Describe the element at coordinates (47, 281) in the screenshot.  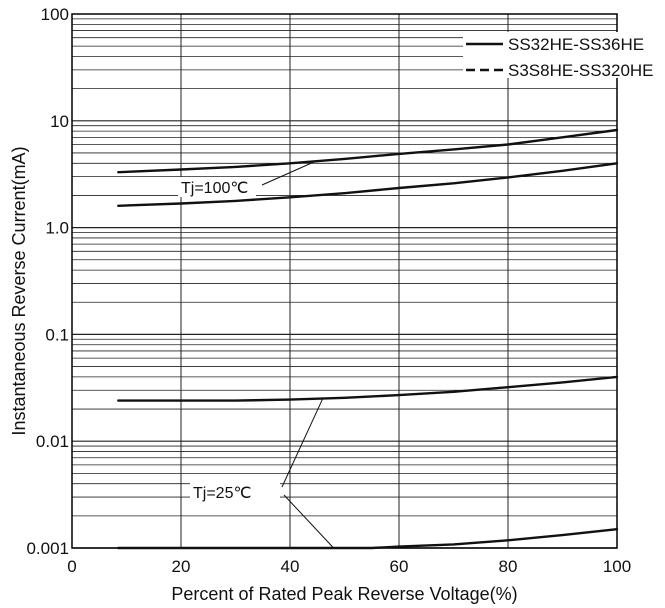
I see `y-tick-labels: 0.001 0.01 0.1 1.0 10 100` at that location.